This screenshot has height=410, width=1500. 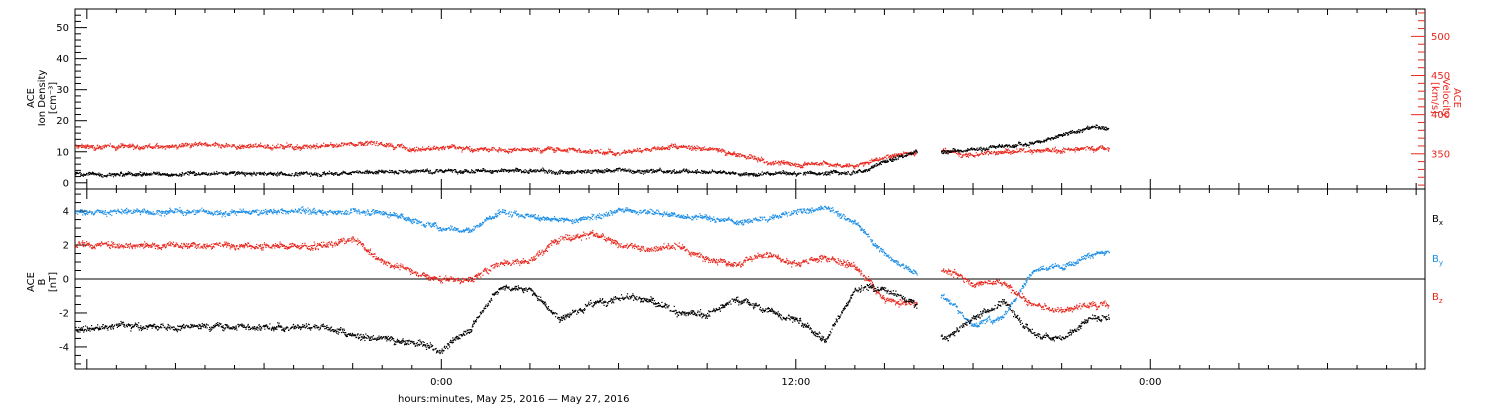 I want to click on b-y-tick-label: 2, so click(x=66, y=246).